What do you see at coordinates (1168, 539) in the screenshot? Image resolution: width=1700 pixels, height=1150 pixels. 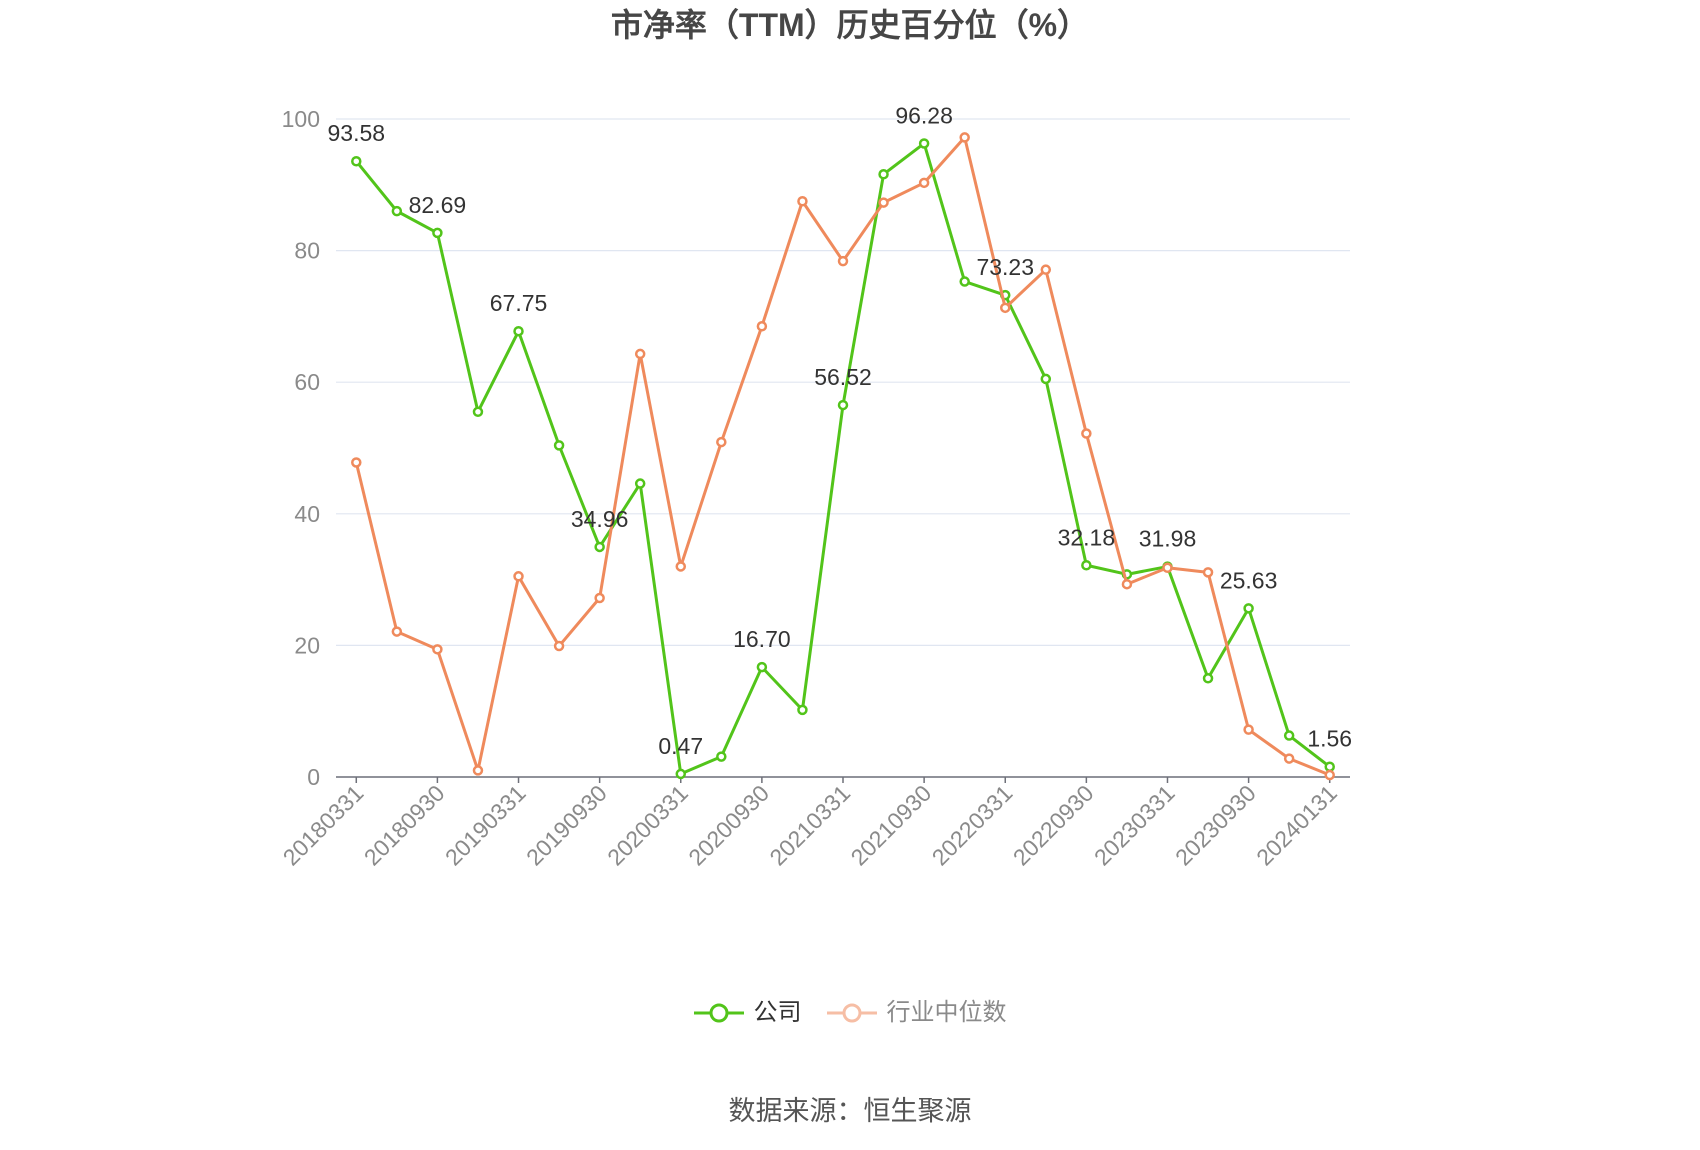 I see `company-data-label: 31.98` at bounding box center [1168, 539].